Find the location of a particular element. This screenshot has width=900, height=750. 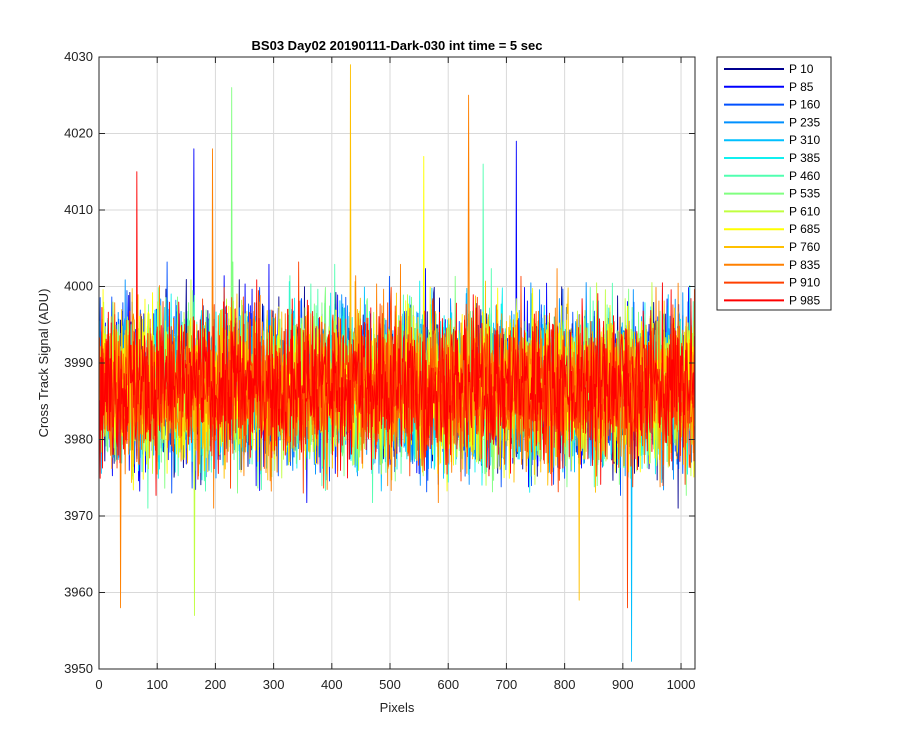

legend-item: P 835 is located at coordinates (772, 265).